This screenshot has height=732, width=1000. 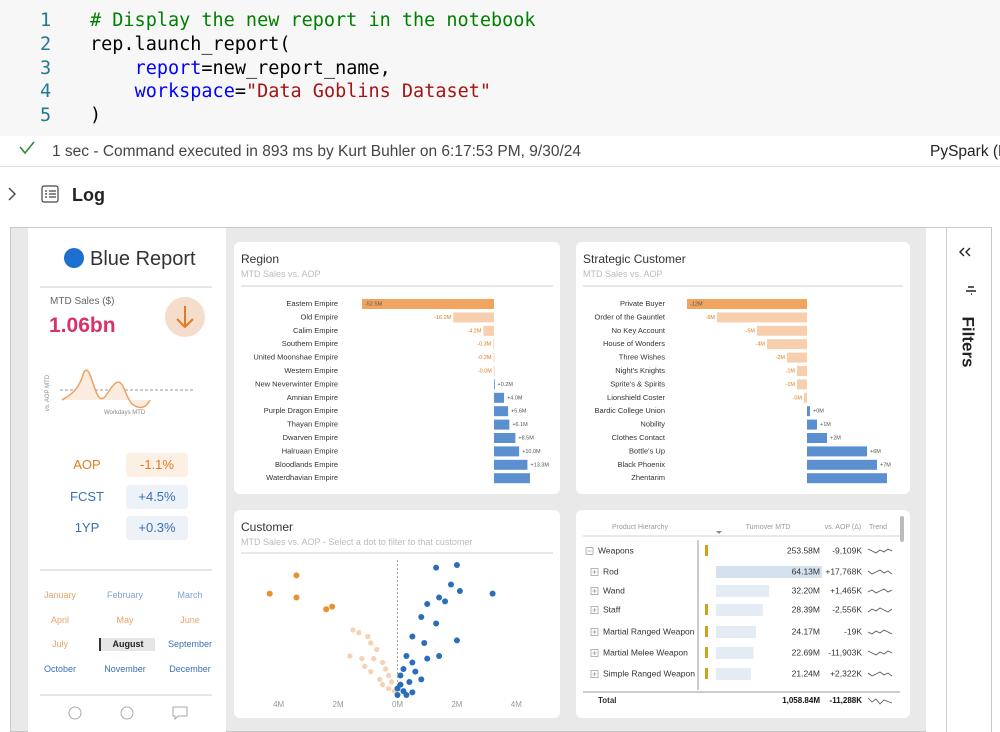 What do you see at coordinates (310, 450) in the screenshot?
I see `category-label: Halruaan Empire` at bounding box center [310, 450].